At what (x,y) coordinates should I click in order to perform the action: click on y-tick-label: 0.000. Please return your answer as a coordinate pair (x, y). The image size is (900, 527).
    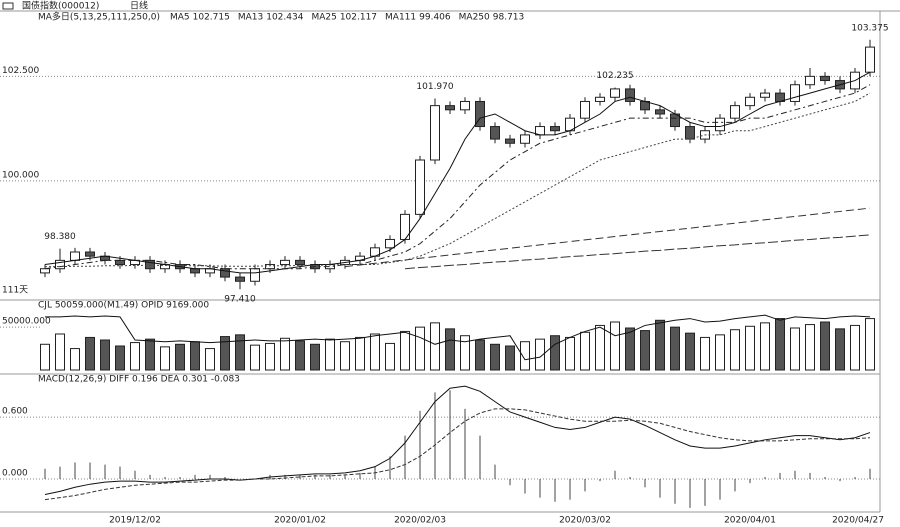
    Looking at the image, I should click on (15, 474).